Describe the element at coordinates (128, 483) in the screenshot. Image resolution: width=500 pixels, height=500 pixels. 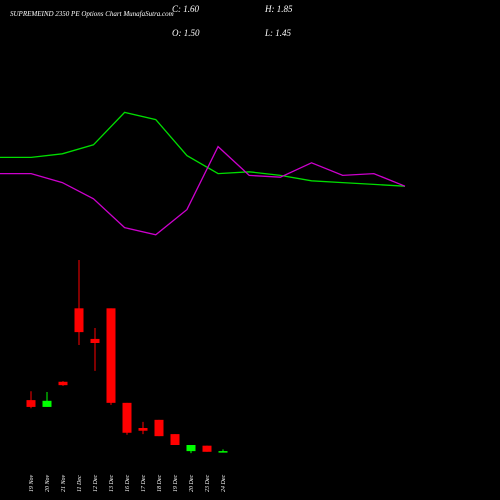
I see `x-tick-label: 16 Dec` at that location.